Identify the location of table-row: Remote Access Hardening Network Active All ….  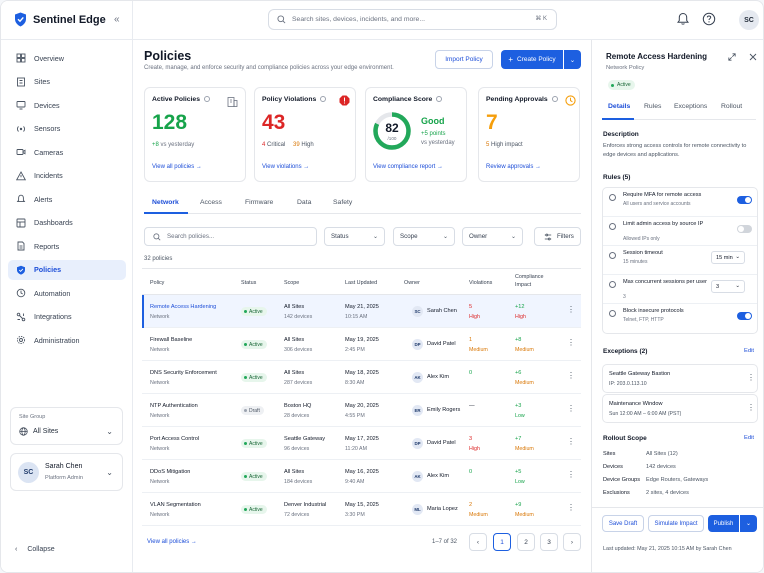
(361, 311).